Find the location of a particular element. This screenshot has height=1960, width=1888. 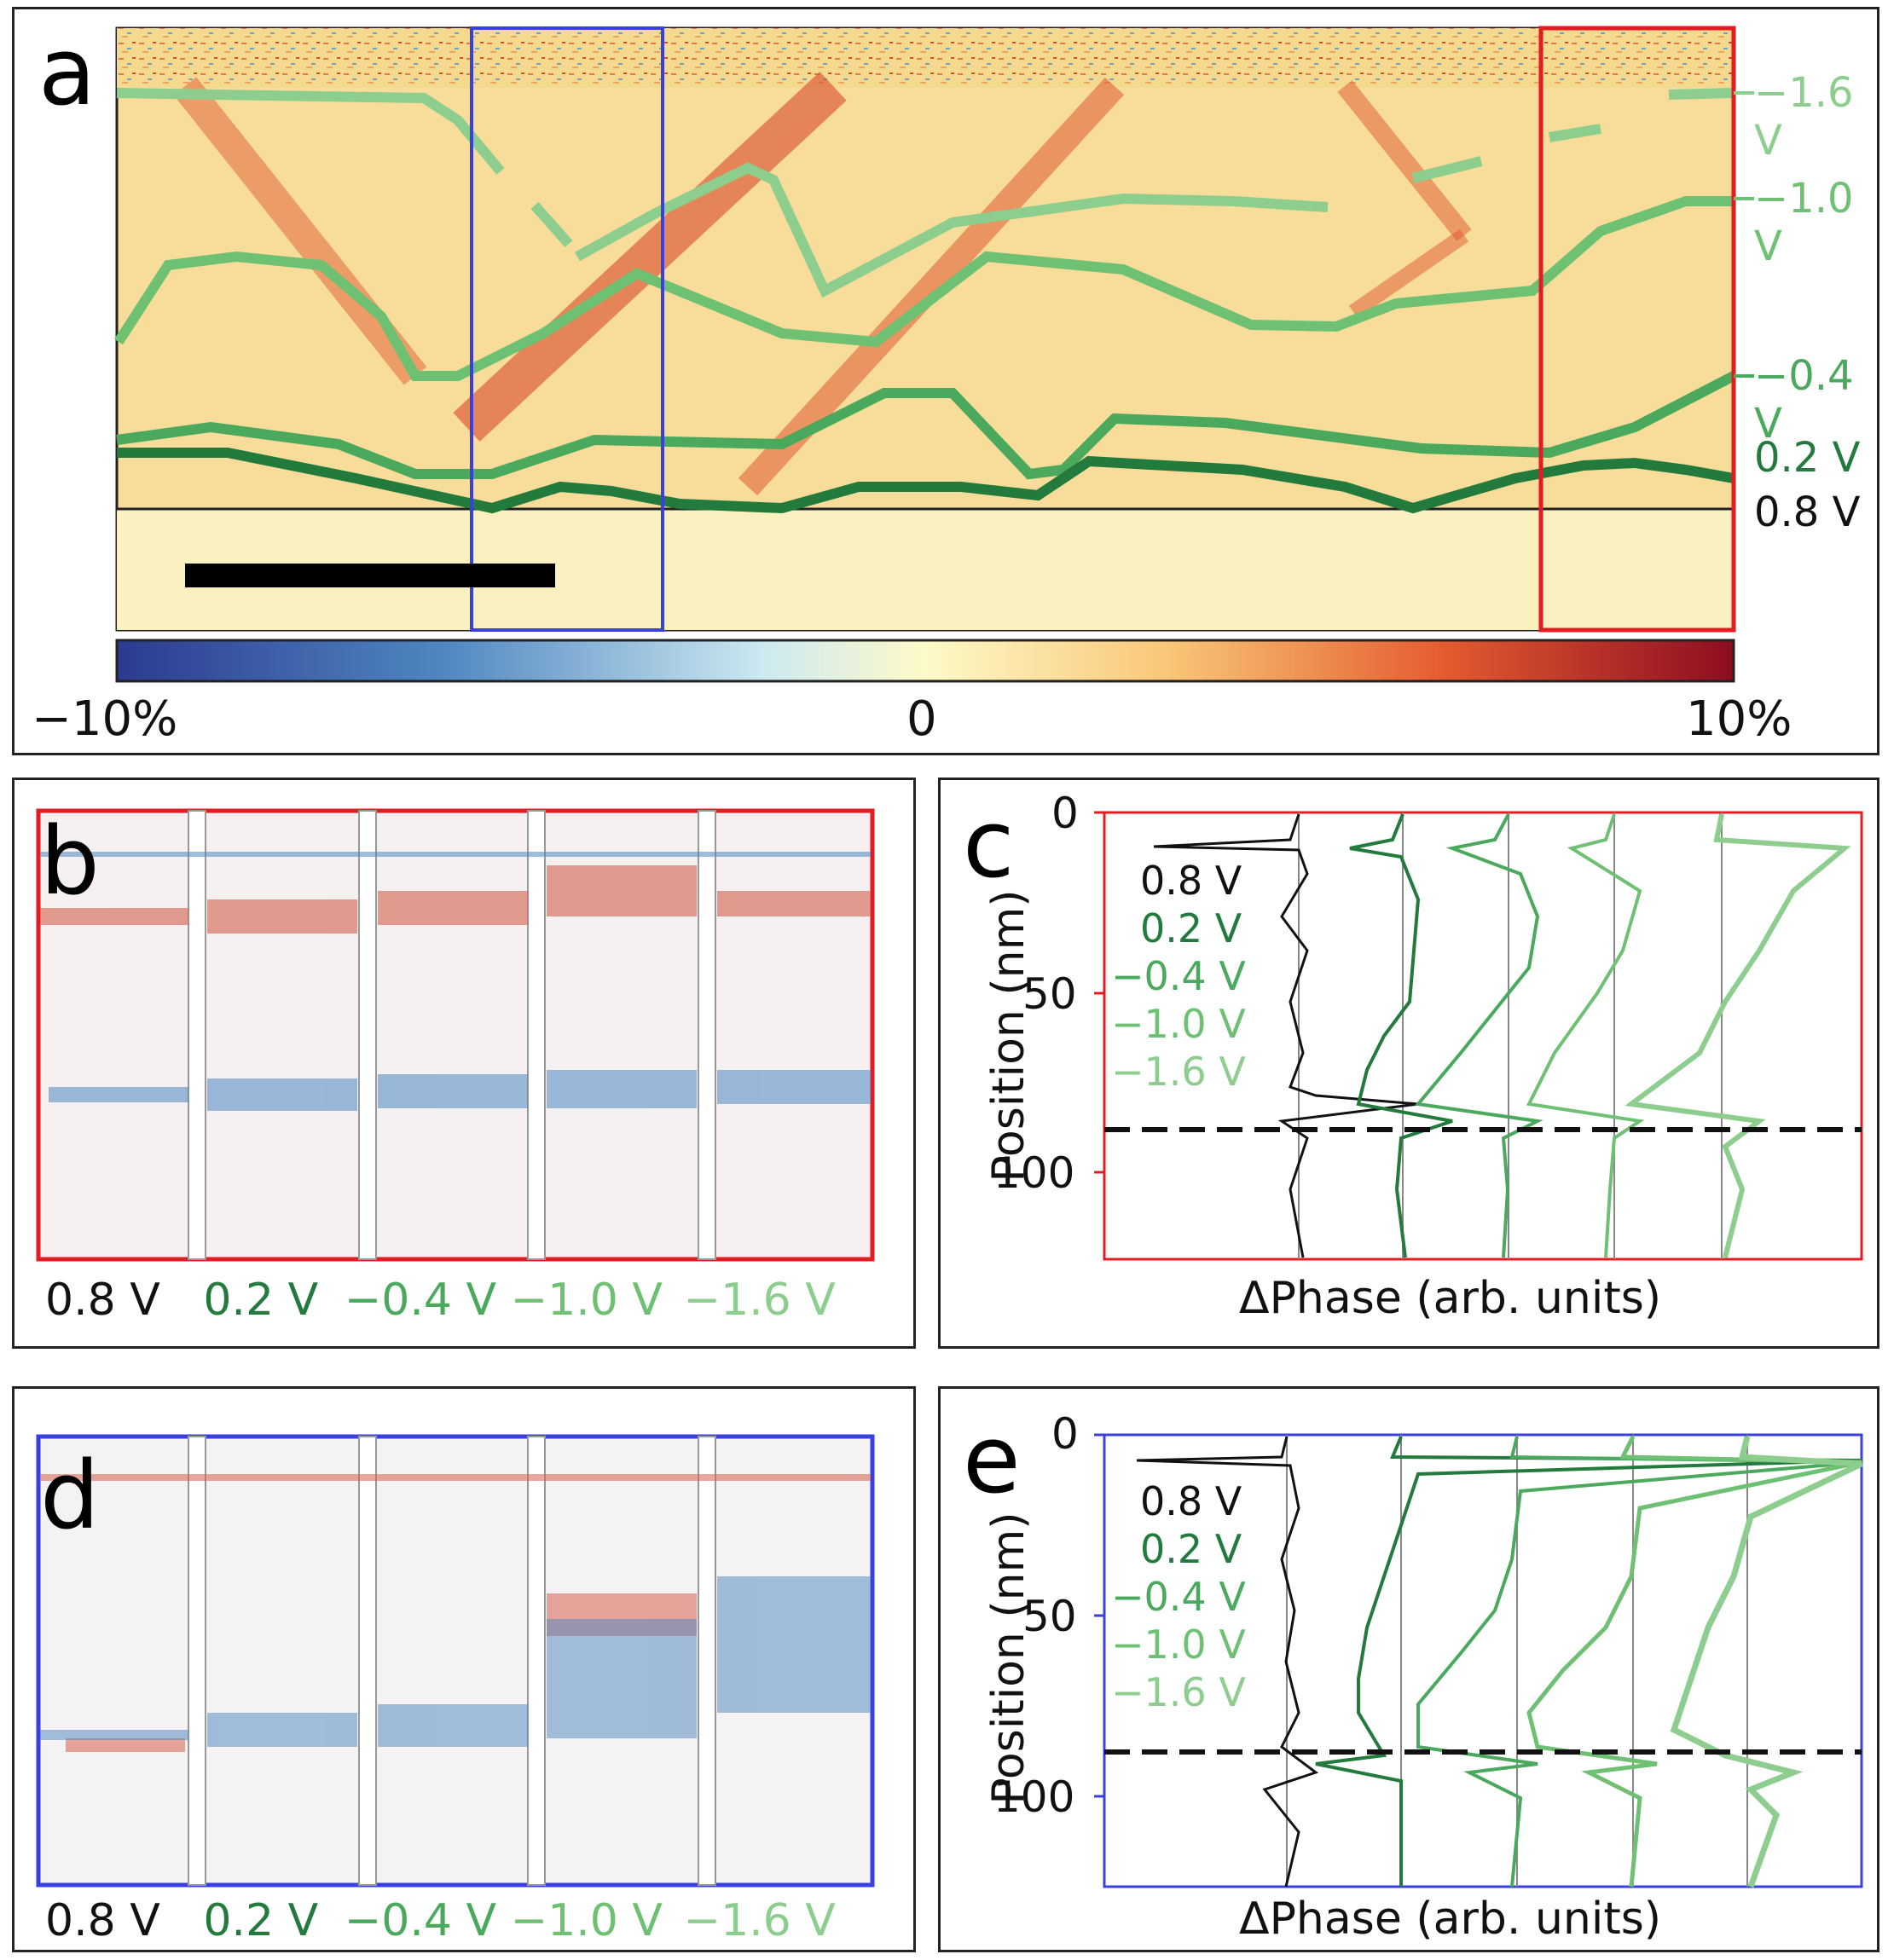

strip-label-d-0.8v: 0.8 V is located at coordinates (102, 1921).